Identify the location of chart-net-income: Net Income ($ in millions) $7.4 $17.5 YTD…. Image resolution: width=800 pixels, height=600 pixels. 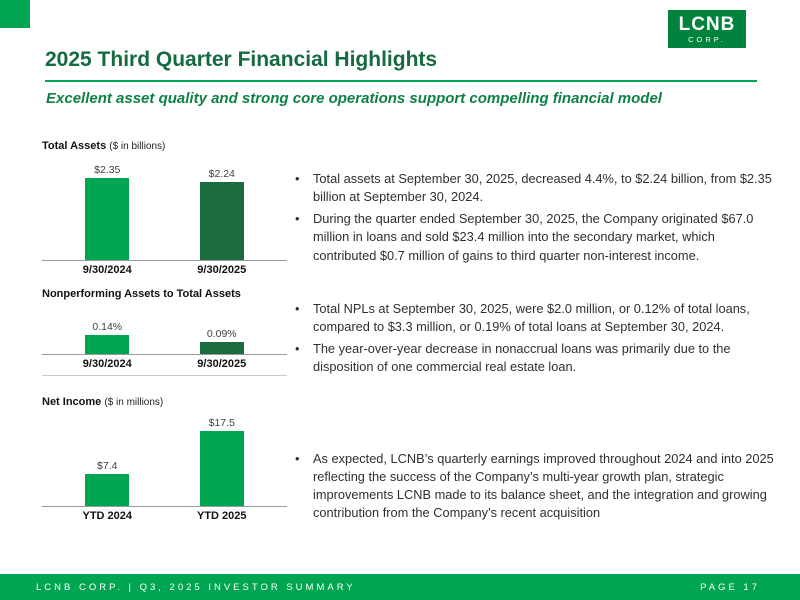
(164, 459).